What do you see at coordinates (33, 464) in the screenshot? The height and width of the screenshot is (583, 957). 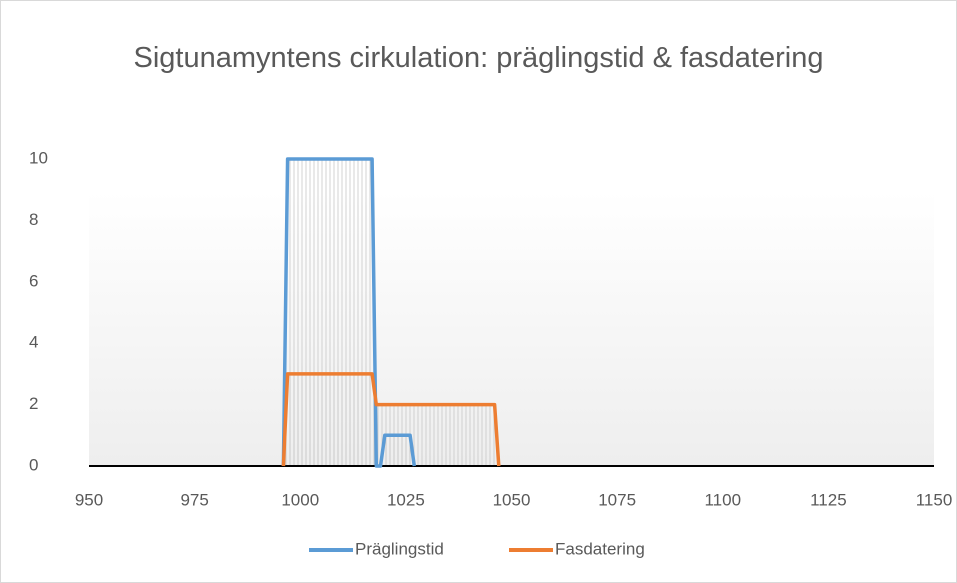 I see `y-tick-label: 0` at bounding box center [33, 464].